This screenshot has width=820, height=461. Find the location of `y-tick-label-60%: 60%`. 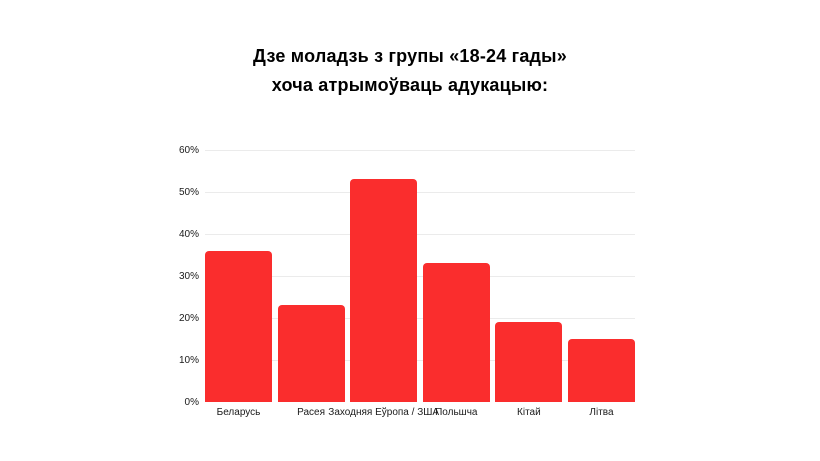

y-tick-label-60%: 60% is located at coordinates (188, 150).